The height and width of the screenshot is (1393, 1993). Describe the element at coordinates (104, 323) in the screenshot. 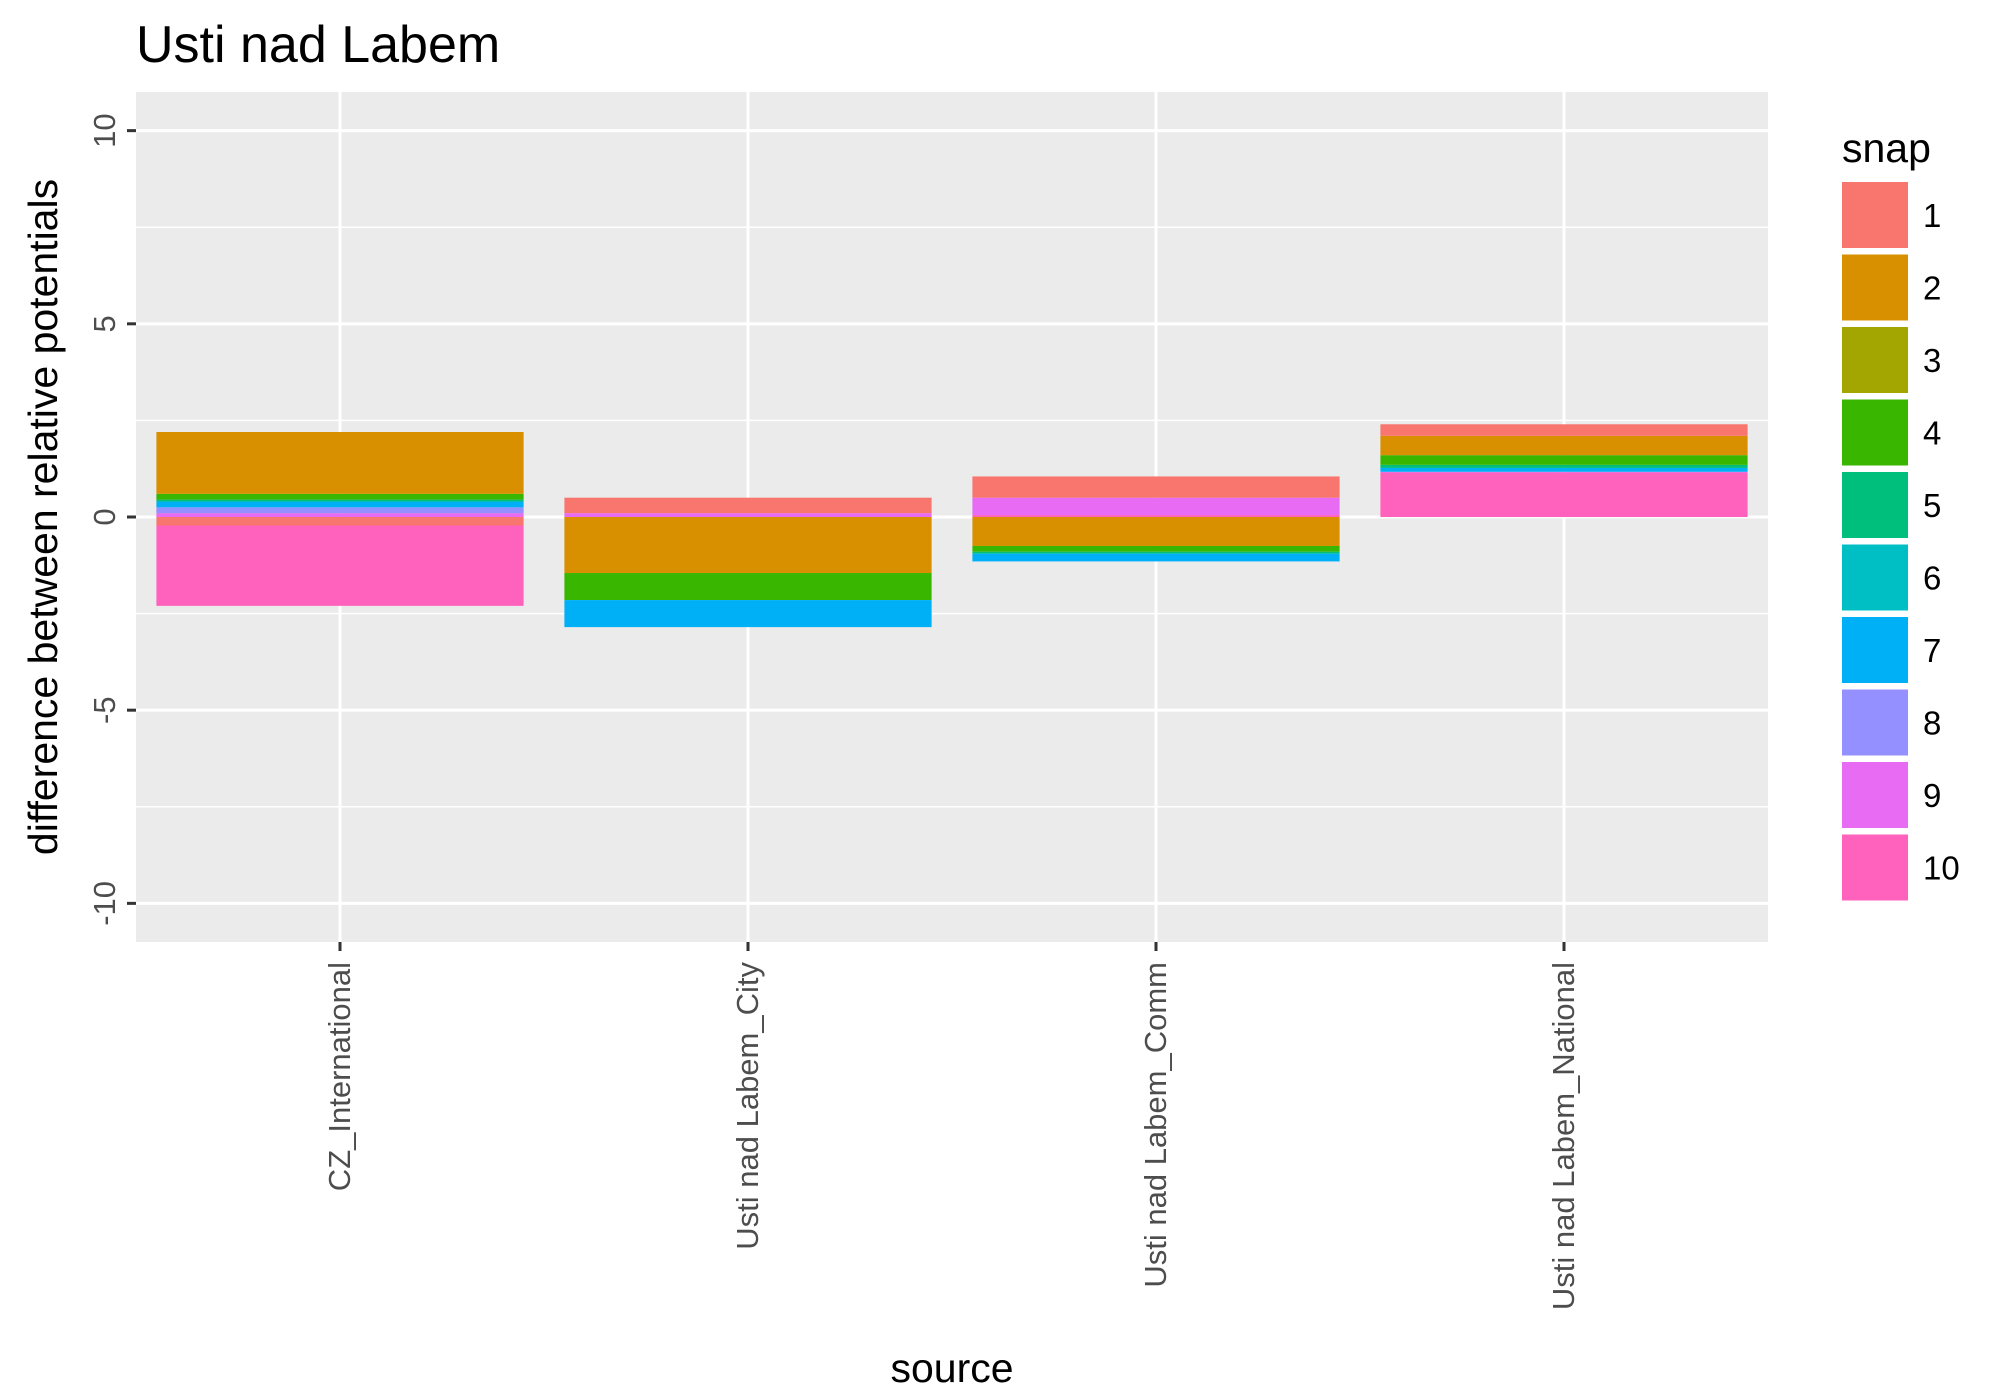

I see `y-tick-label: 5` at that location.